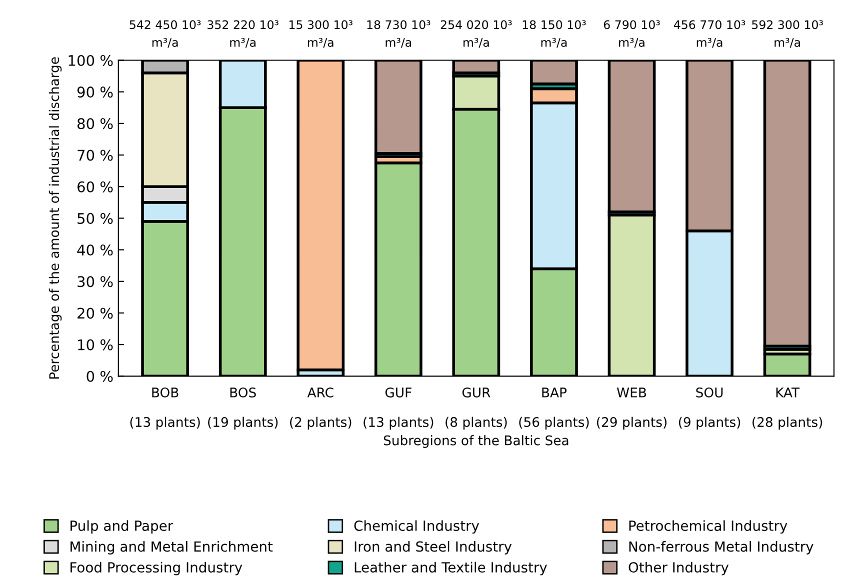  I want to click on legend-label: Food Processing Industry, so click(156, 569).